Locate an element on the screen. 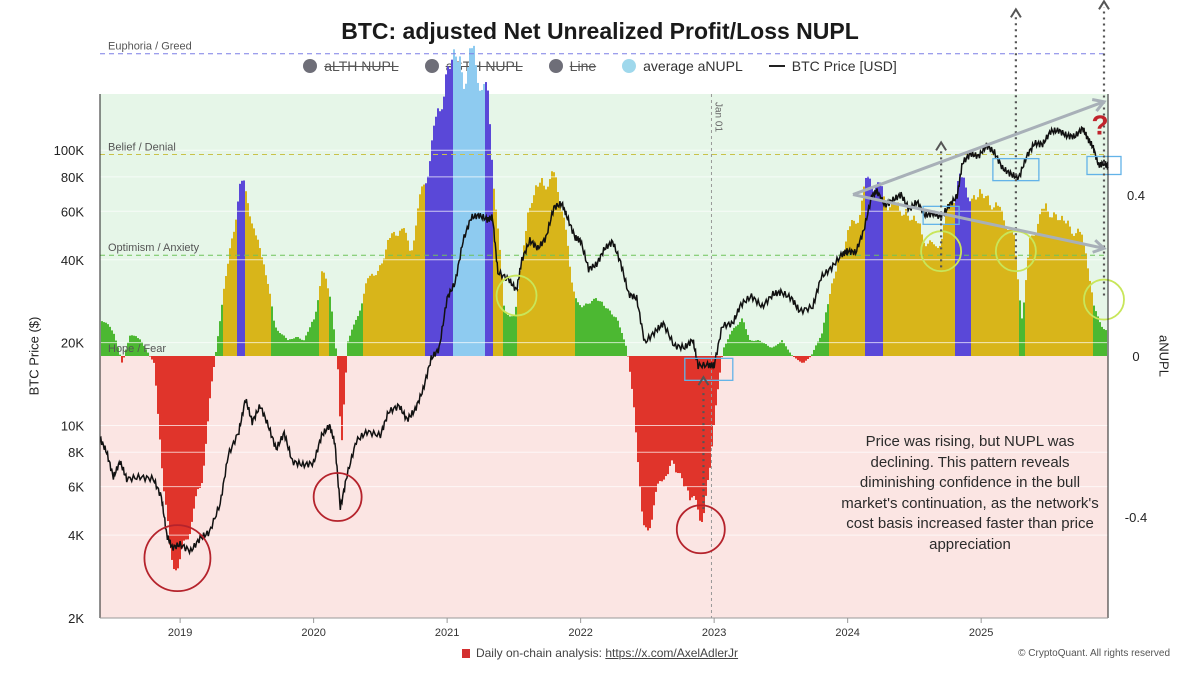  legend-label: Line is located at coordinates (583, 66).